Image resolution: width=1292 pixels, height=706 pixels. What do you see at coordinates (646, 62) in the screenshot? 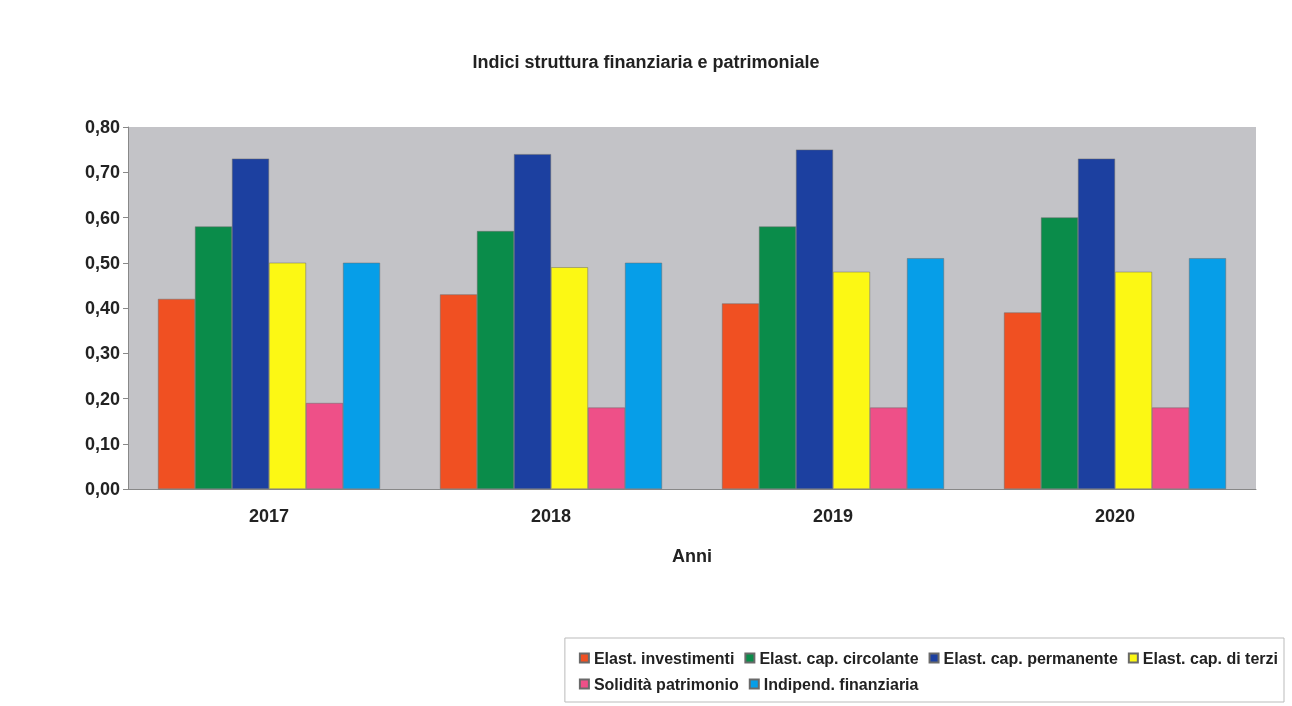
I see `chart-title: Indici struttura finanziaria e patrimoniale` at bounding box center [646, 62].